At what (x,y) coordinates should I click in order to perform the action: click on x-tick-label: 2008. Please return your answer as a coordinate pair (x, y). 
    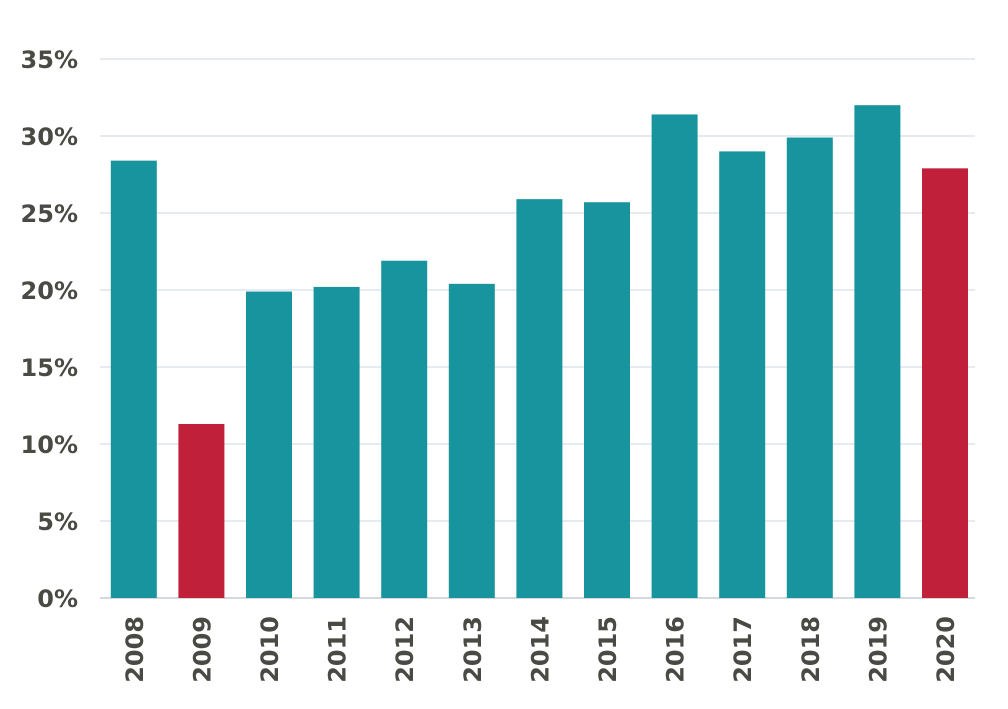
    Looking at the image, I should click on (135, 649).